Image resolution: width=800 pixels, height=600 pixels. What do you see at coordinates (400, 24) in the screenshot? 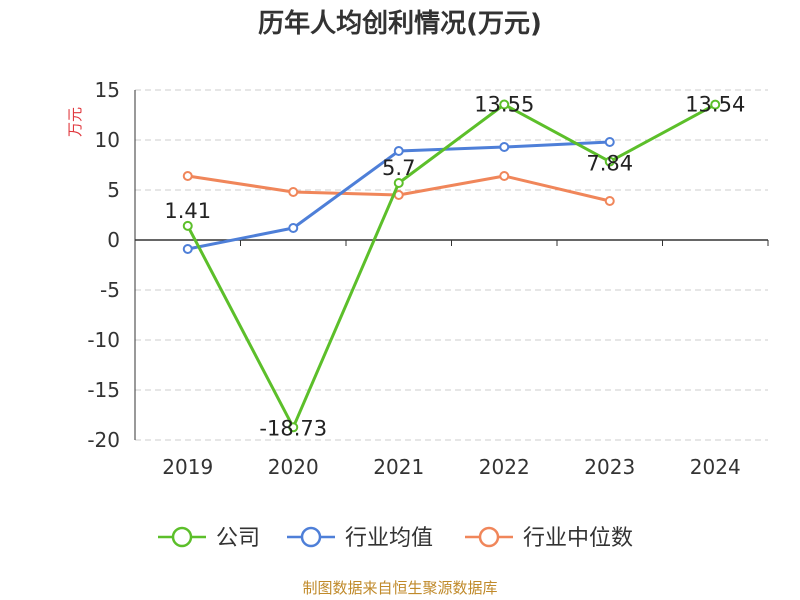
I see `chart-title: 历年人均创利情况(万元)` at bounding box center [400, 24].